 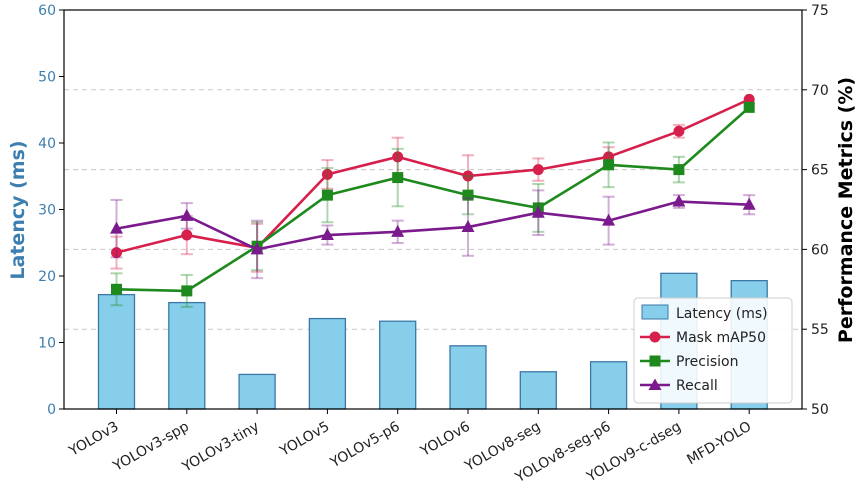 I want to click on left-axis-ticks: 0 10 20 30 40 50 60, so click(x=51, y=210).